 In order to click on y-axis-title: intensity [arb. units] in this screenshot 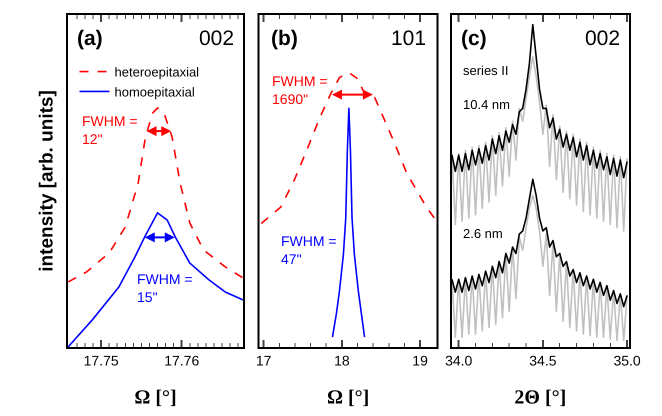, I will do `click(47, 181)`.